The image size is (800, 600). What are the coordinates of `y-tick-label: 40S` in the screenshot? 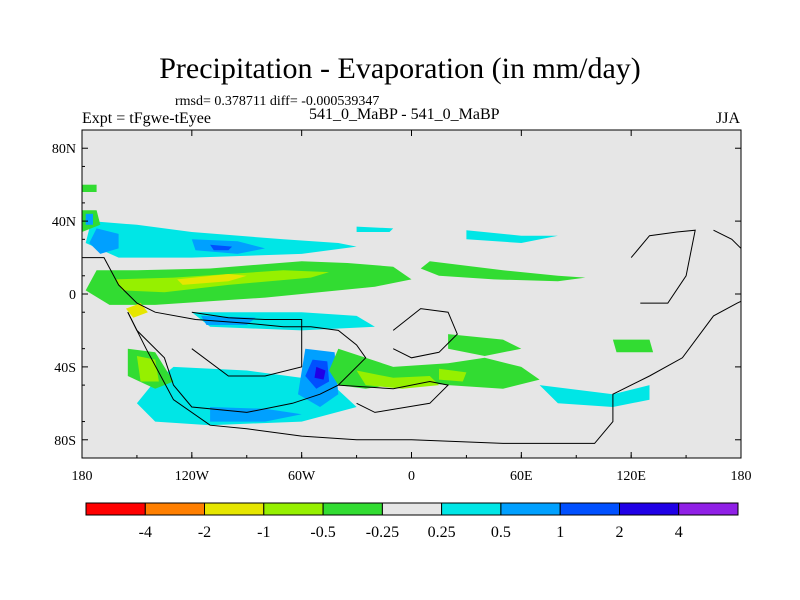 It's located at (65, 368).